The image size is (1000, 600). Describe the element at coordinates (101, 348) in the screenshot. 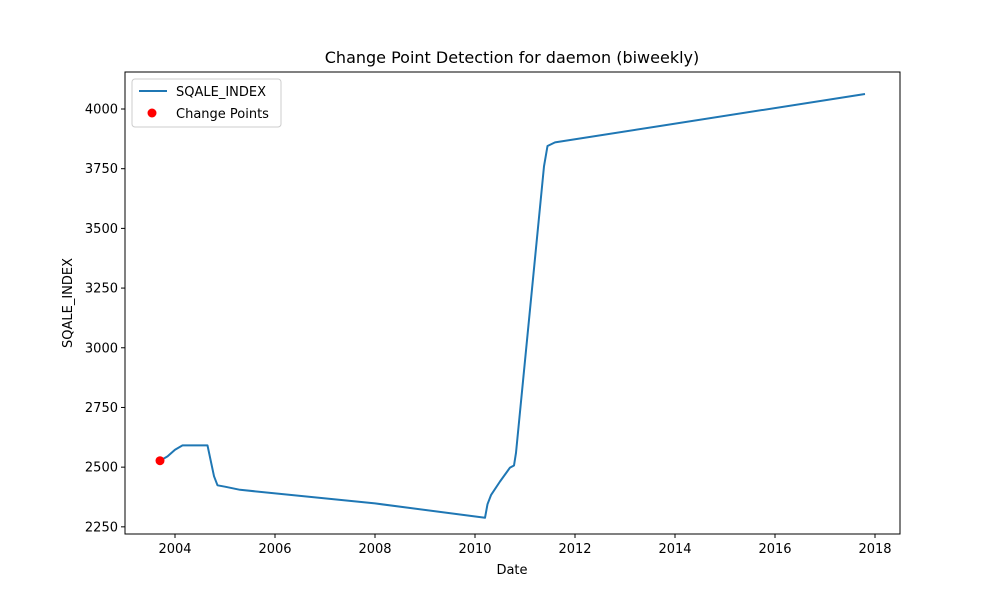

I see `y-tick-label: 3000` at that location.